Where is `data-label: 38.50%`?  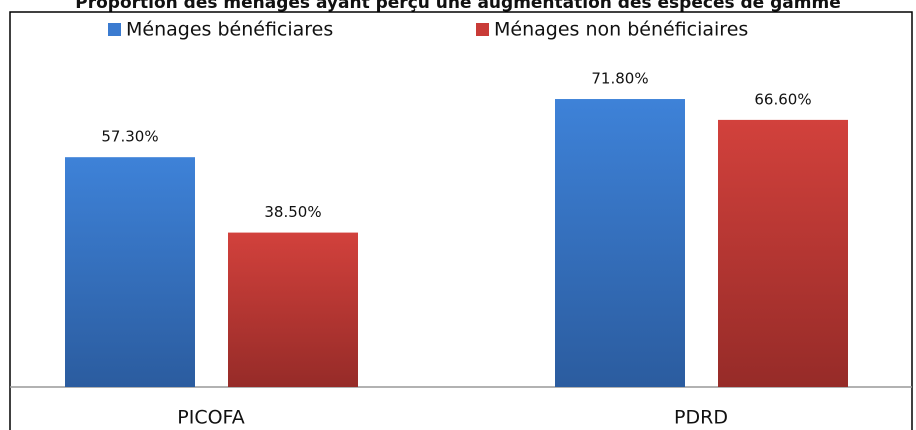
data-label: 38.50% is located at coordinates (292, 212).